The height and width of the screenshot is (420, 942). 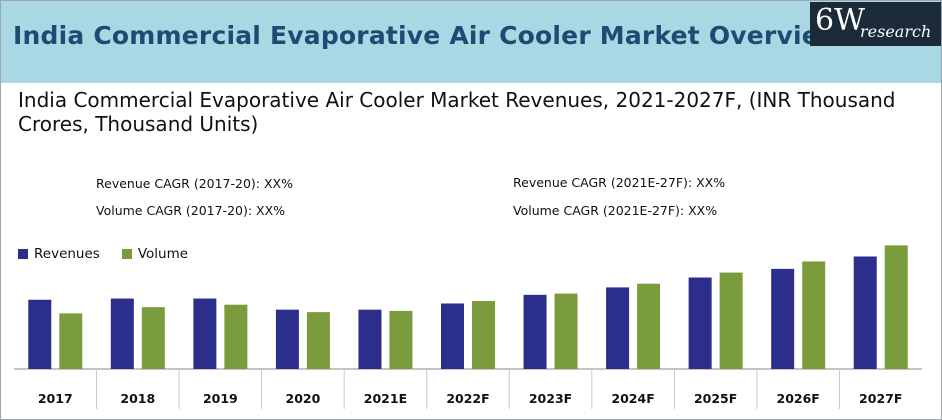 I want to click on bar-revenues-2021E, so click(x=370, y=339).